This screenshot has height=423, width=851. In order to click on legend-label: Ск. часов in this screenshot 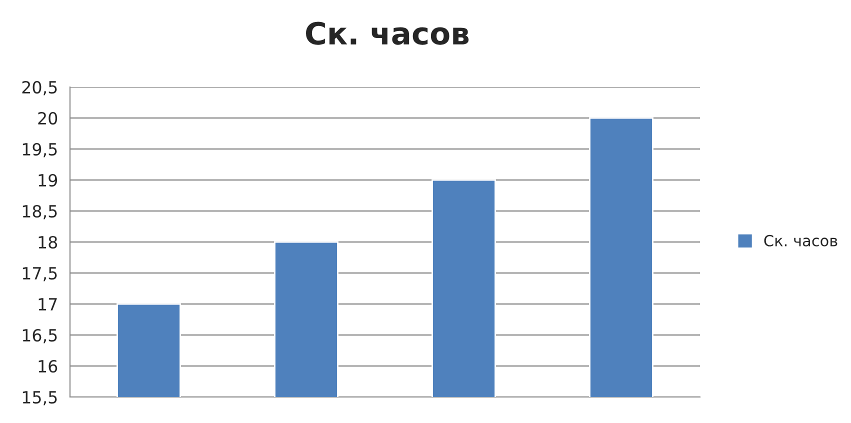, I will do `click(801, 240)`.